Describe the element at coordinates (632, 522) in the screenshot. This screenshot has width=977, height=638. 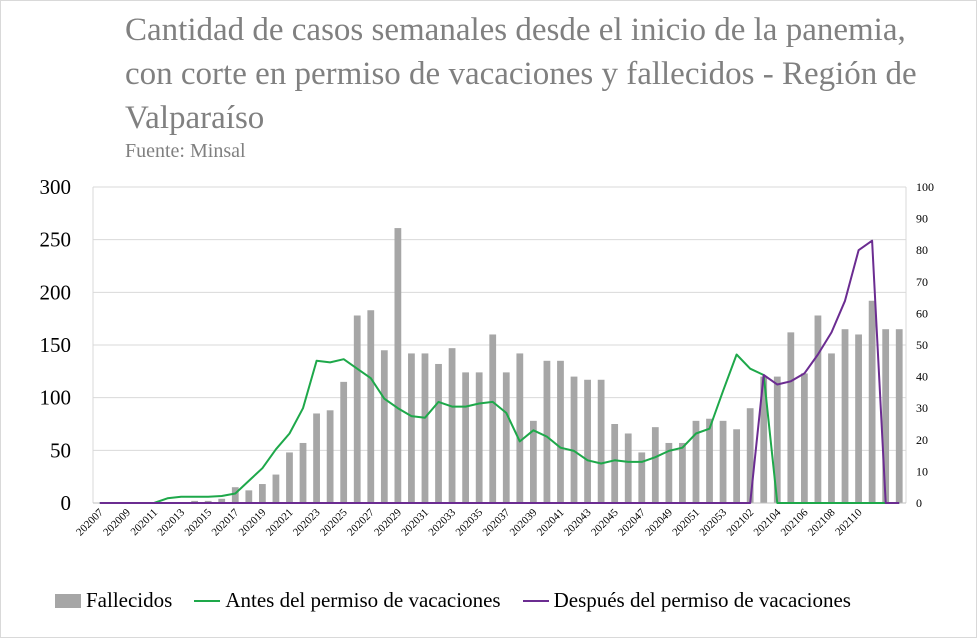
I see `x-tick-label: 202047` at that location.